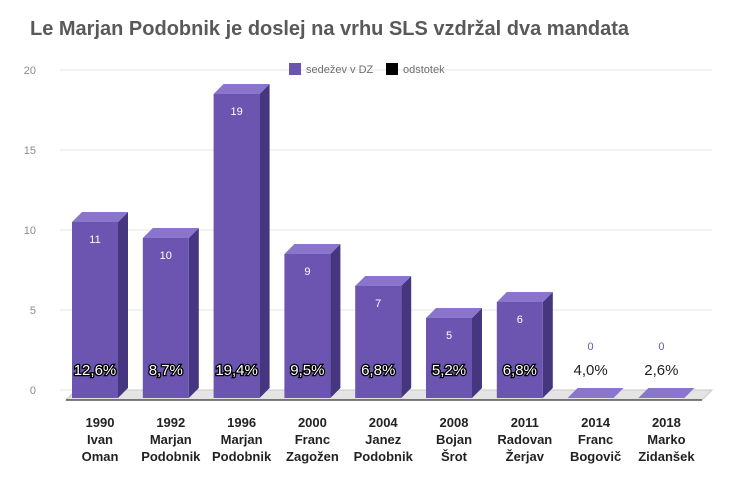 Image resolution: width=736 pixels, height=500 pixels. Describe the element at coordinates (100, 422) in the screenshot. I see `x-category-label-line: 1990` at that location.